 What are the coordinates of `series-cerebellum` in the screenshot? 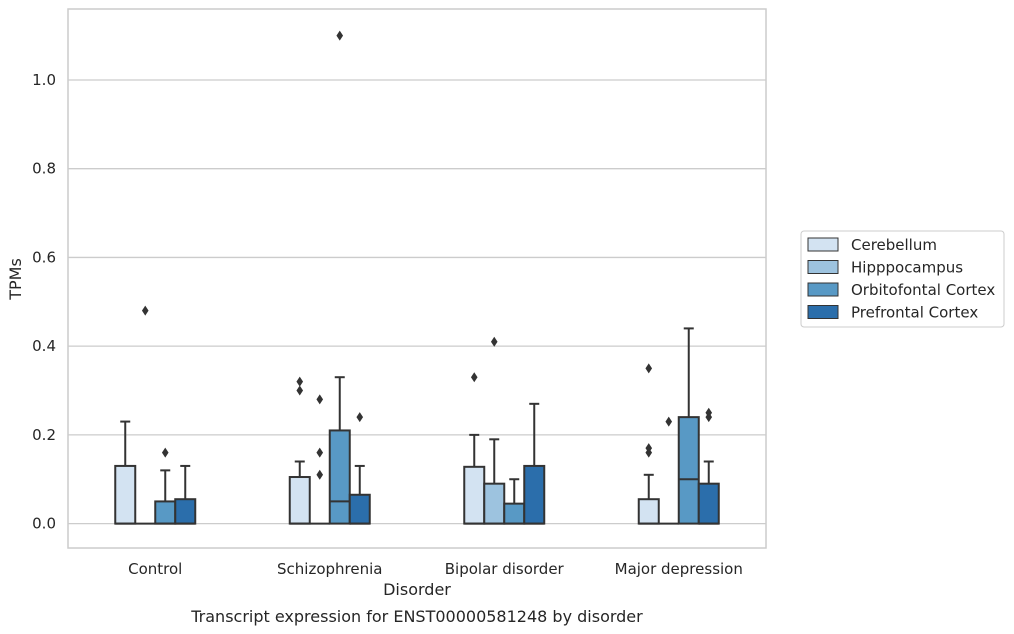 It's located at (387, 444).